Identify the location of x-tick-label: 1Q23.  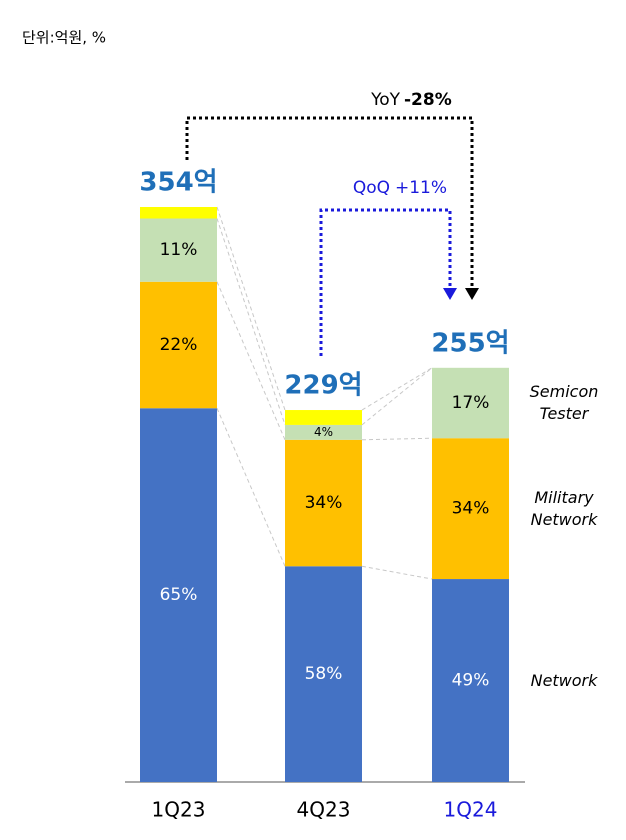
(179, 810).